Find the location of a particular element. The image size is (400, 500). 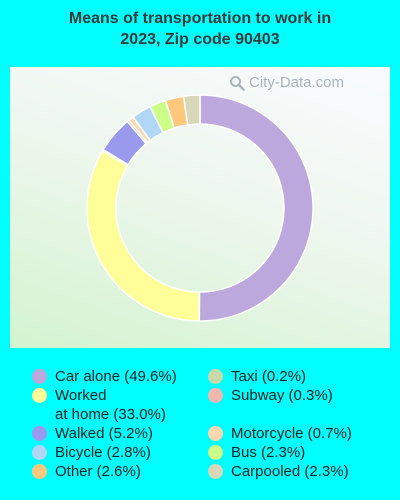

watermark: City-Data.com is located at coordinates (286, 82).